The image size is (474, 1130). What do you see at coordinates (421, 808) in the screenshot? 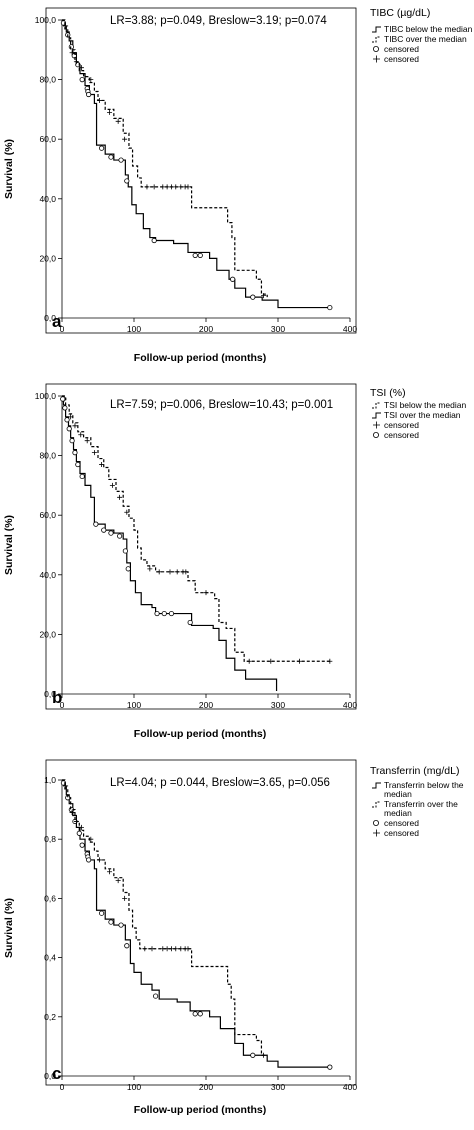
I see `legend-label: Transferrin over the median` at bounding box center [421, 808].